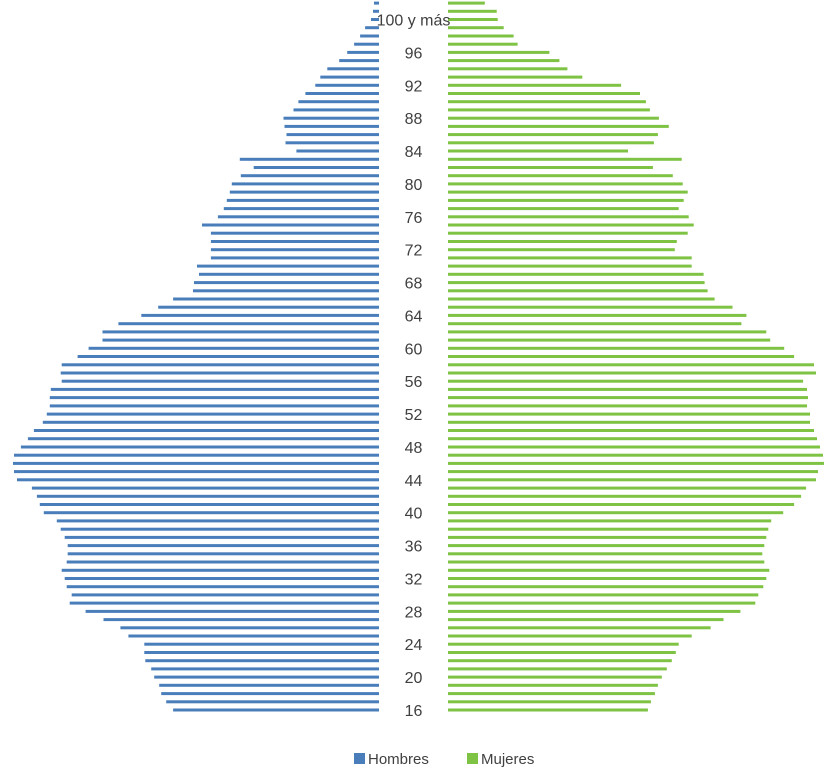  I want to click on tick-label-40: 40, so click(414, 514).